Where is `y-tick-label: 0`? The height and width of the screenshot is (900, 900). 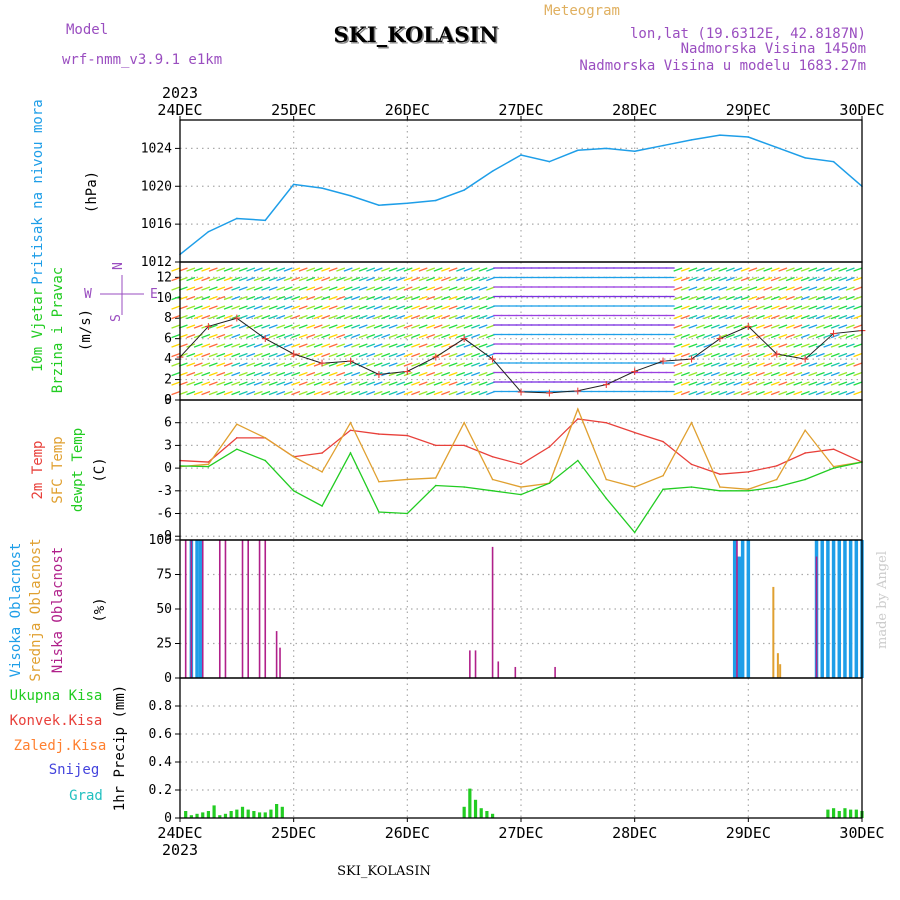
y-tick-label: 0 is located at coordinates (168, 400).